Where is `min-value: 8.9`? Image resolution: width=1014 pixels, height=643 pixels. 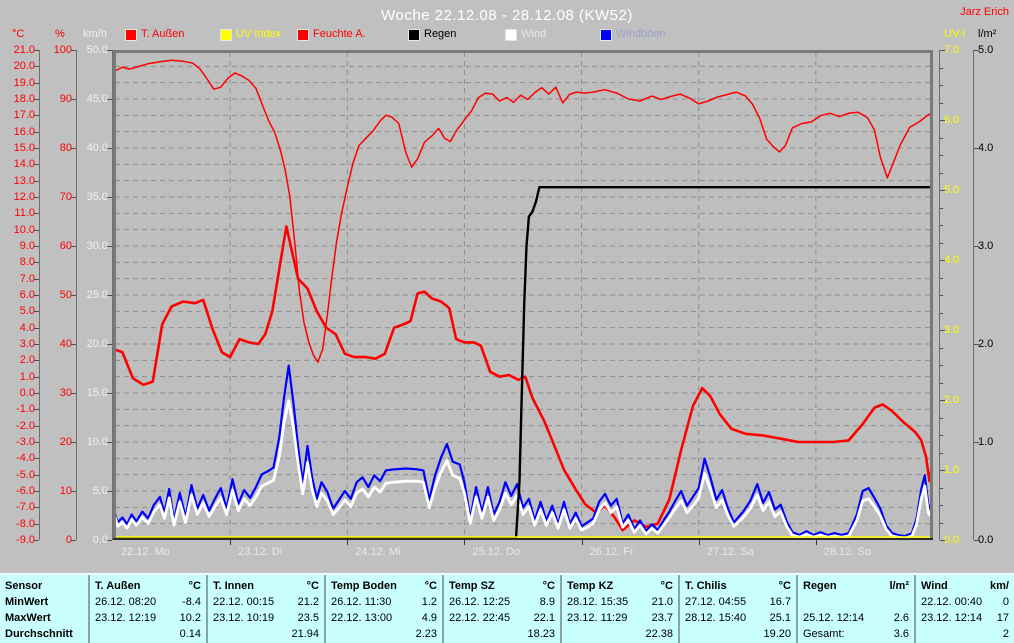
min-value: 8.9 is located at coordinates (547, 602).